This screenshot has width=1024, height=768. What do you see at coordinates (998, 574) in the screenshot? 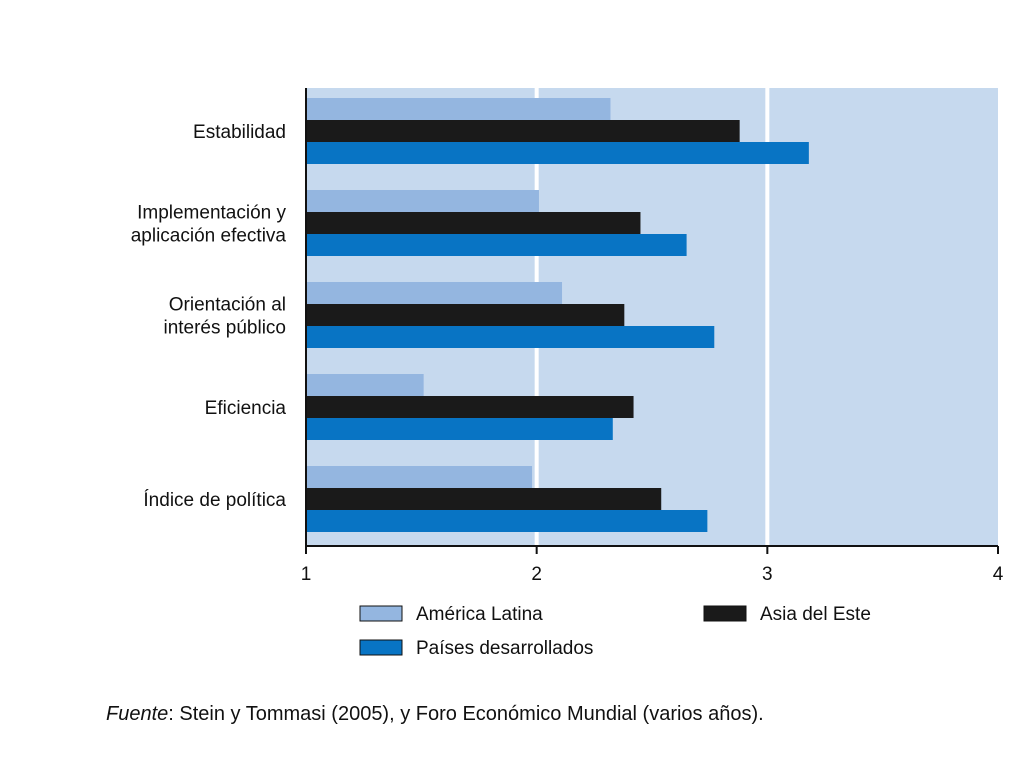
I see `x-tick-label: 4` at bounding box center [998, 574].